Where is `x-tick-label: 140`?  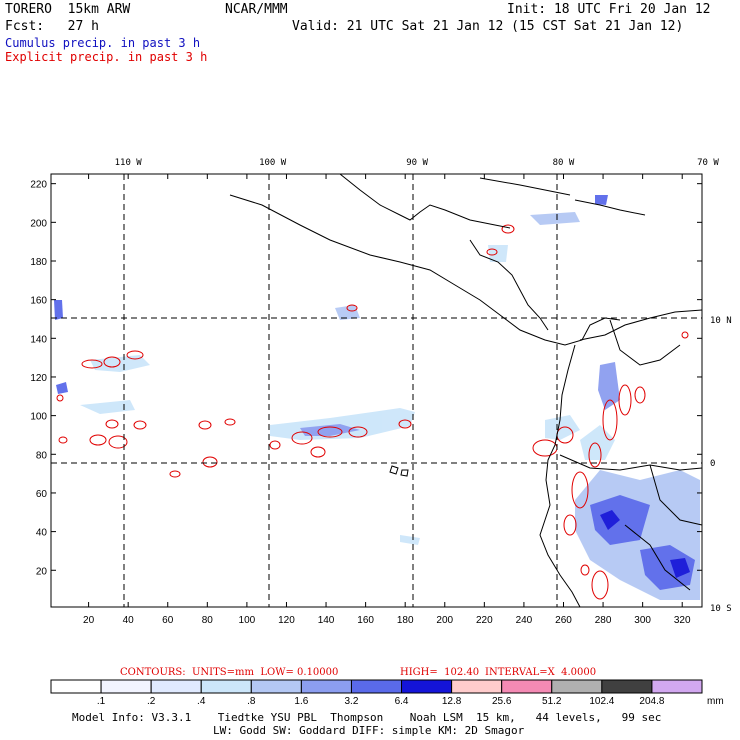
x-tick-label: 140 is located at coordinates (326, 620).